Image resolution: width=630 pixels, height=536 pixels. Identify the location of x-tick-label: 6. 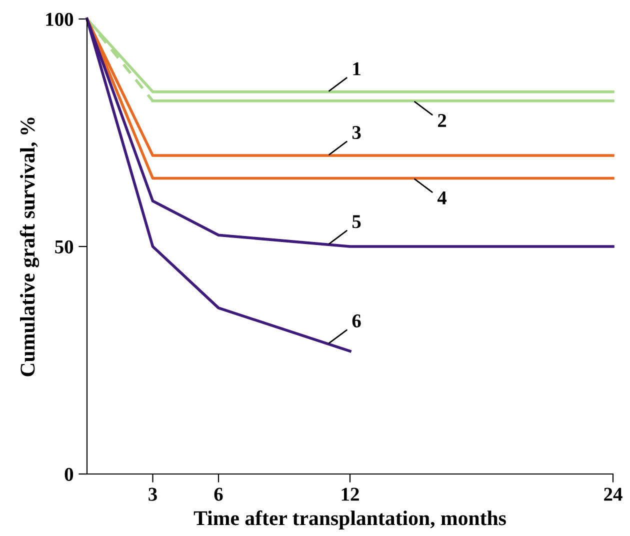
(218, 494).